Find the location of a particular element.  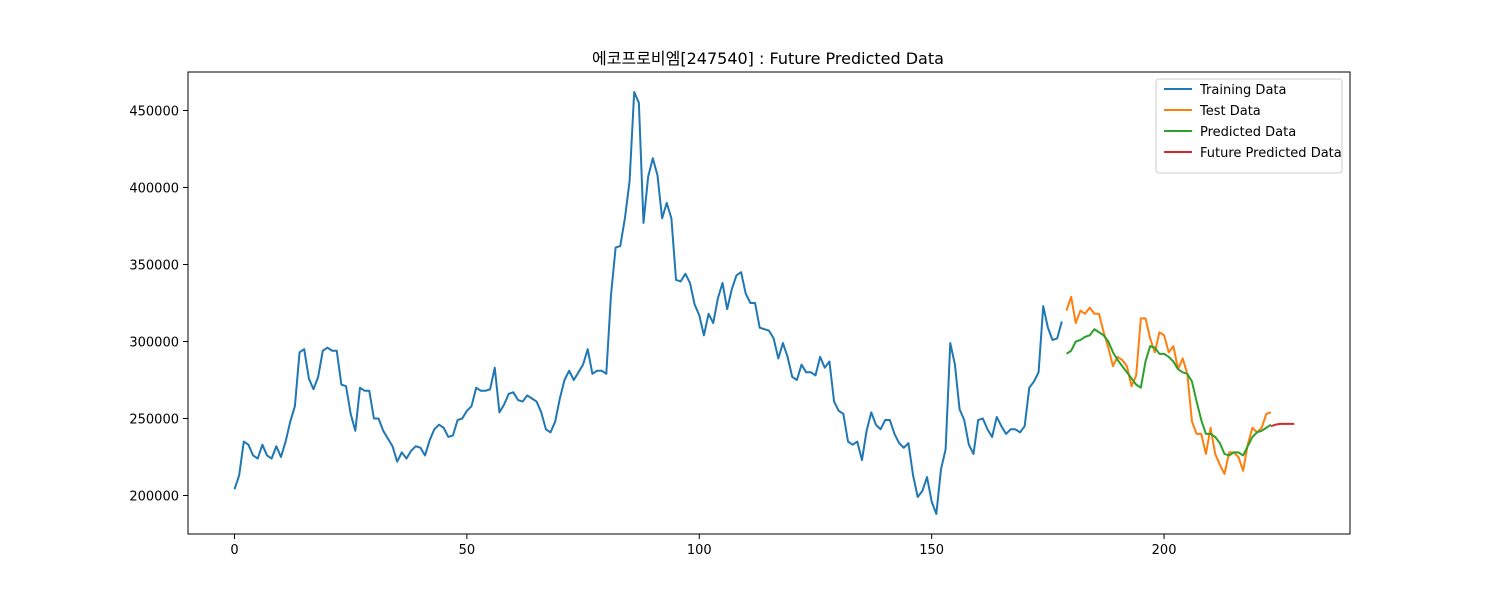

legend-box is located at coordinates (1249, 126).